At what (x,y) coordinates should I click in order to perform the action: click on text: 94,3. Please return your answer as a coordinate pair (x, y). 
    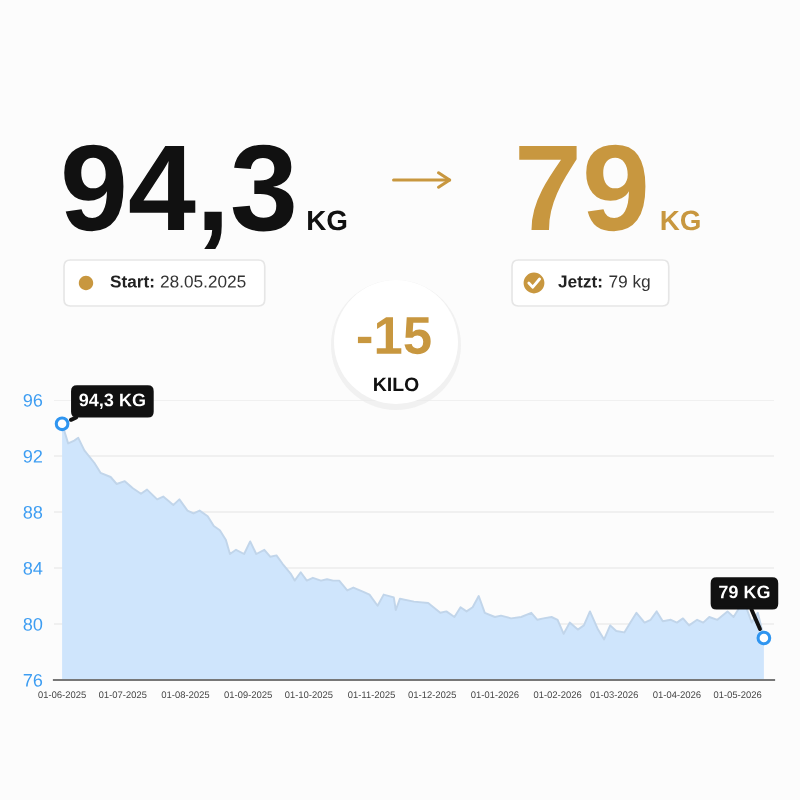
    Looking at the image, I should click on (179, 196).